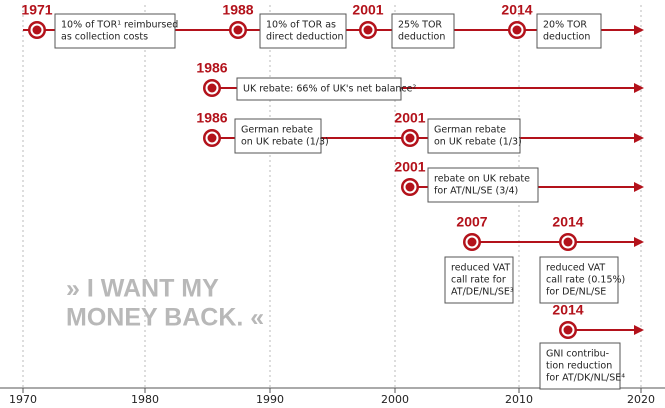 This screenshot has width=665, height=408. What do you see at coordinates (576, 292) in the screenshot?
I see `event-text: for DE/NL/SE` at bounding box center [576, 292].